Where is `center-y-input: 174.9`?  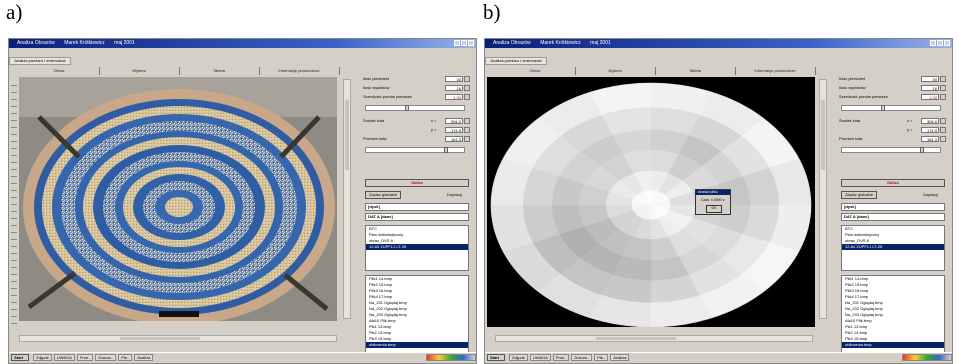 center-y-input: 174.9 is located at coordinates (454, 130).